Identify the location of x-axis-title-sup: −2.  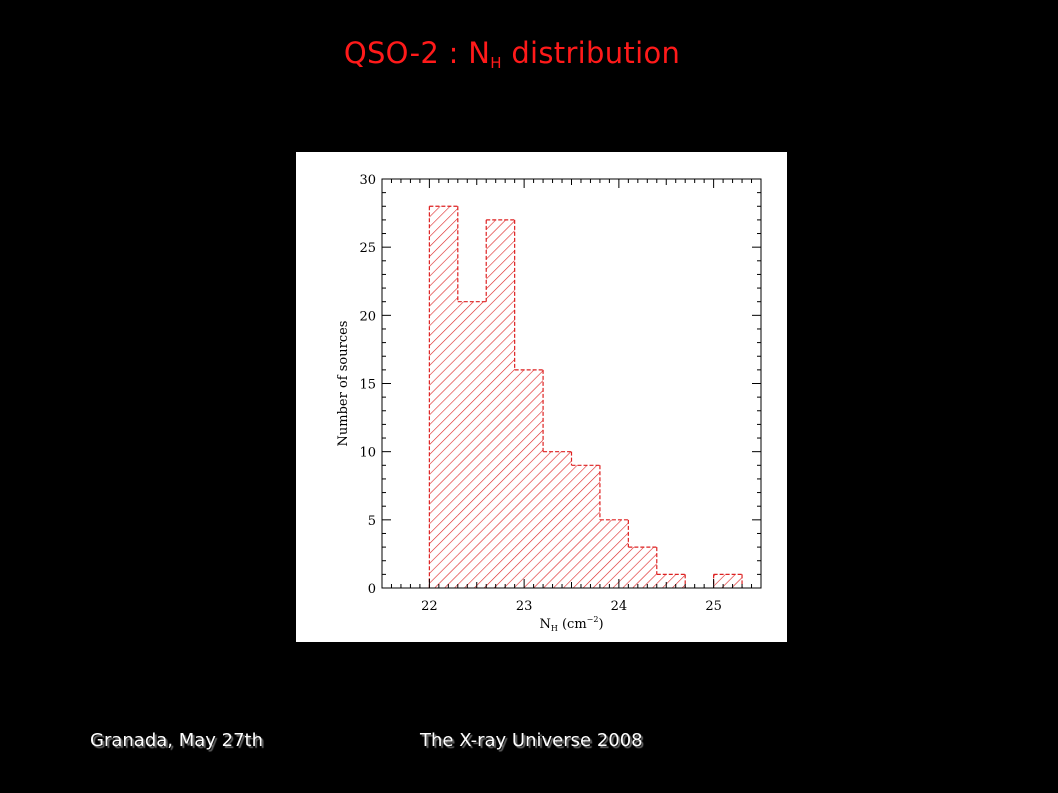
(593, 619).